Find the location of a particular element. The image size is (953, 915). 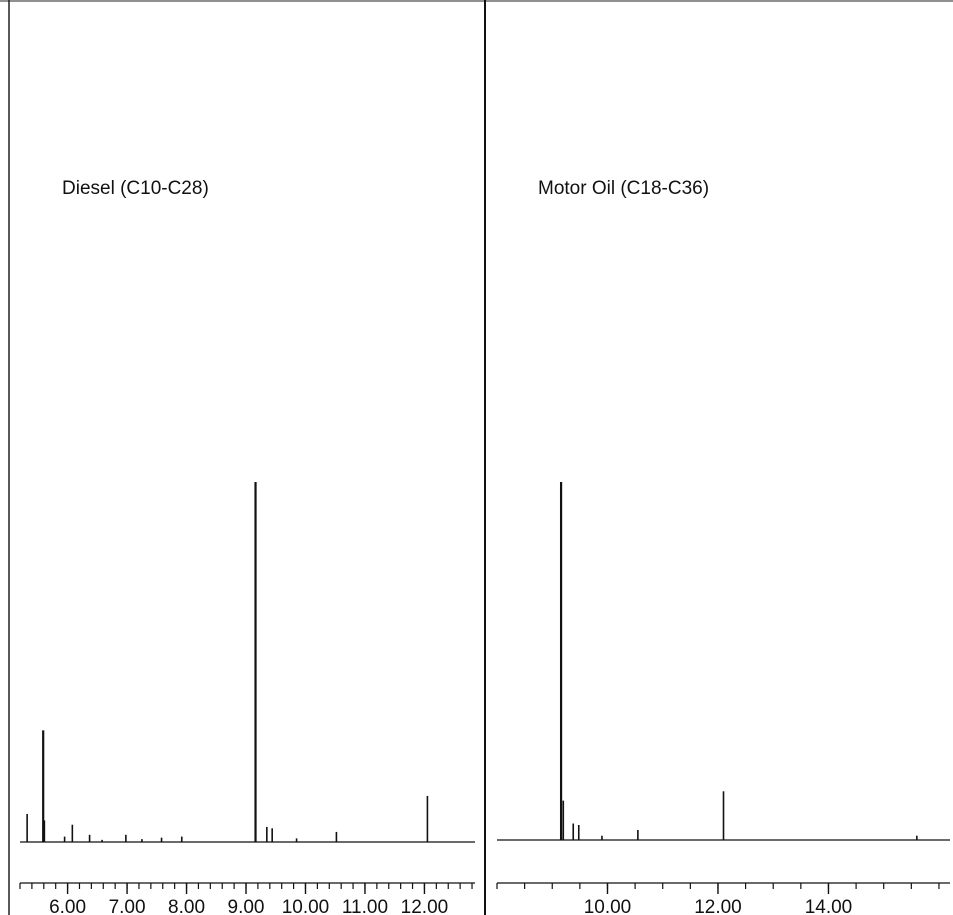

diesel-tick-label-6: 12.00 is located at coordinates (425, 906).